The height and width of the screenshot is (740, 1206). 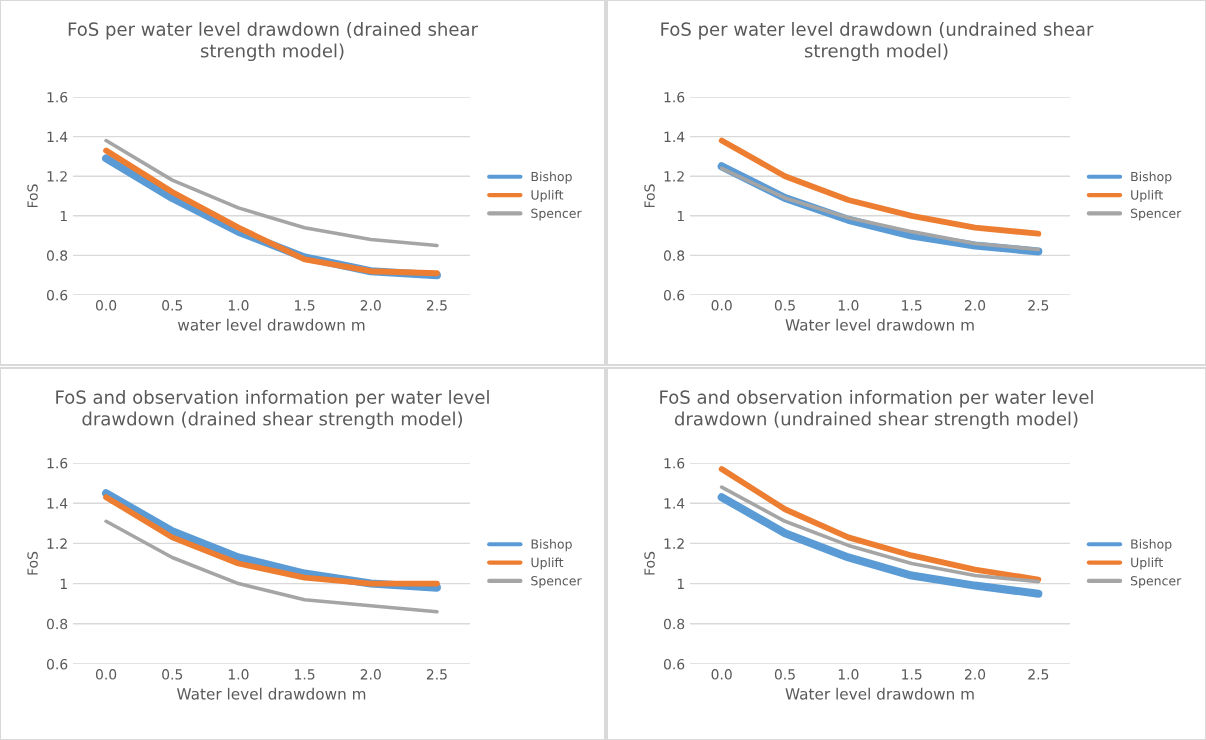 What do you see at coordinates (273, 42) in the screenshot?
I see `chart-title: FoS per water level drawdown (drained shear strength model)` at bounding box center [273, 42].